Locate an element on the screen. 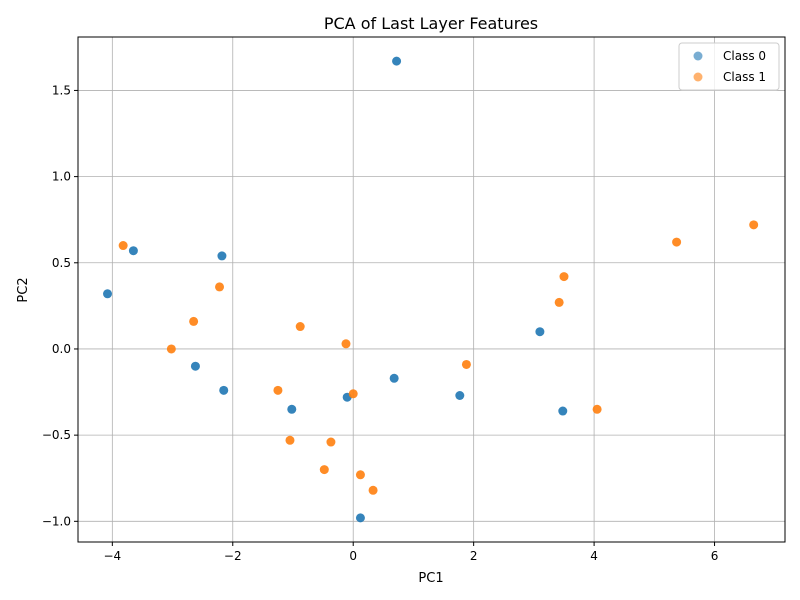  legend-label-class-0: Class 0 is located at coordinates (744, 56).